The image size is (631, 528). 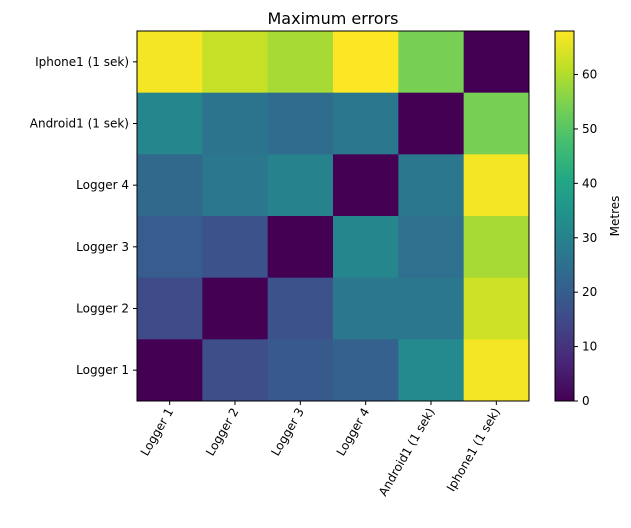 I want to click on colorbar-tick-label: 0, so click(x=586, y=401).